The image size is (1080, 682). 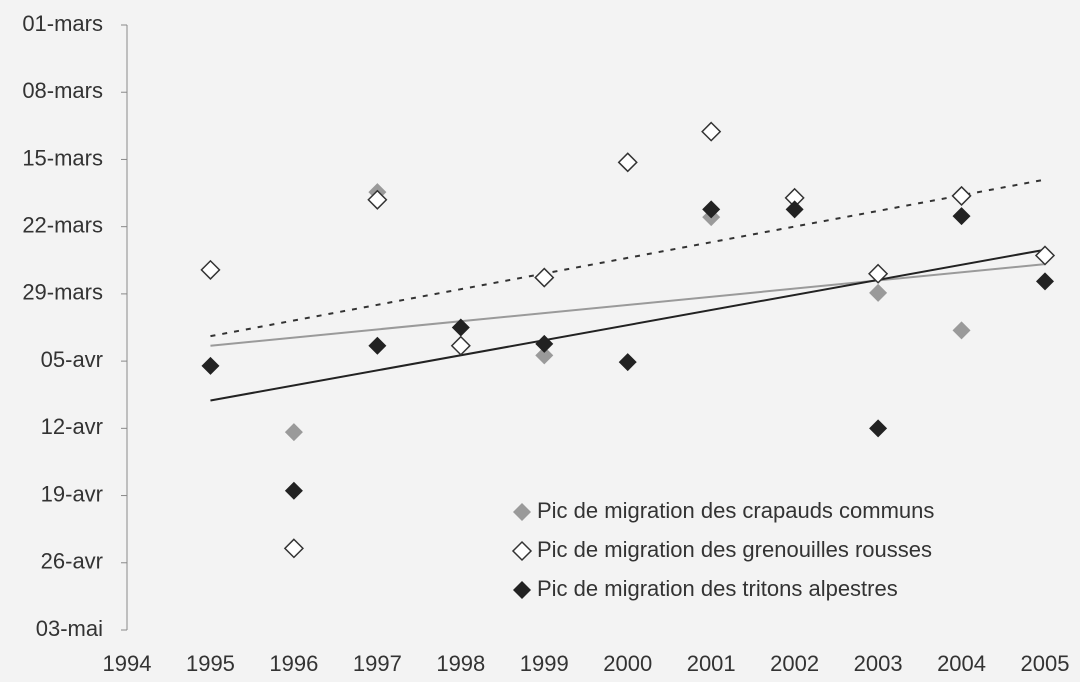 I want to click on x-tick-label: 2001, so click(x=711, y=663).